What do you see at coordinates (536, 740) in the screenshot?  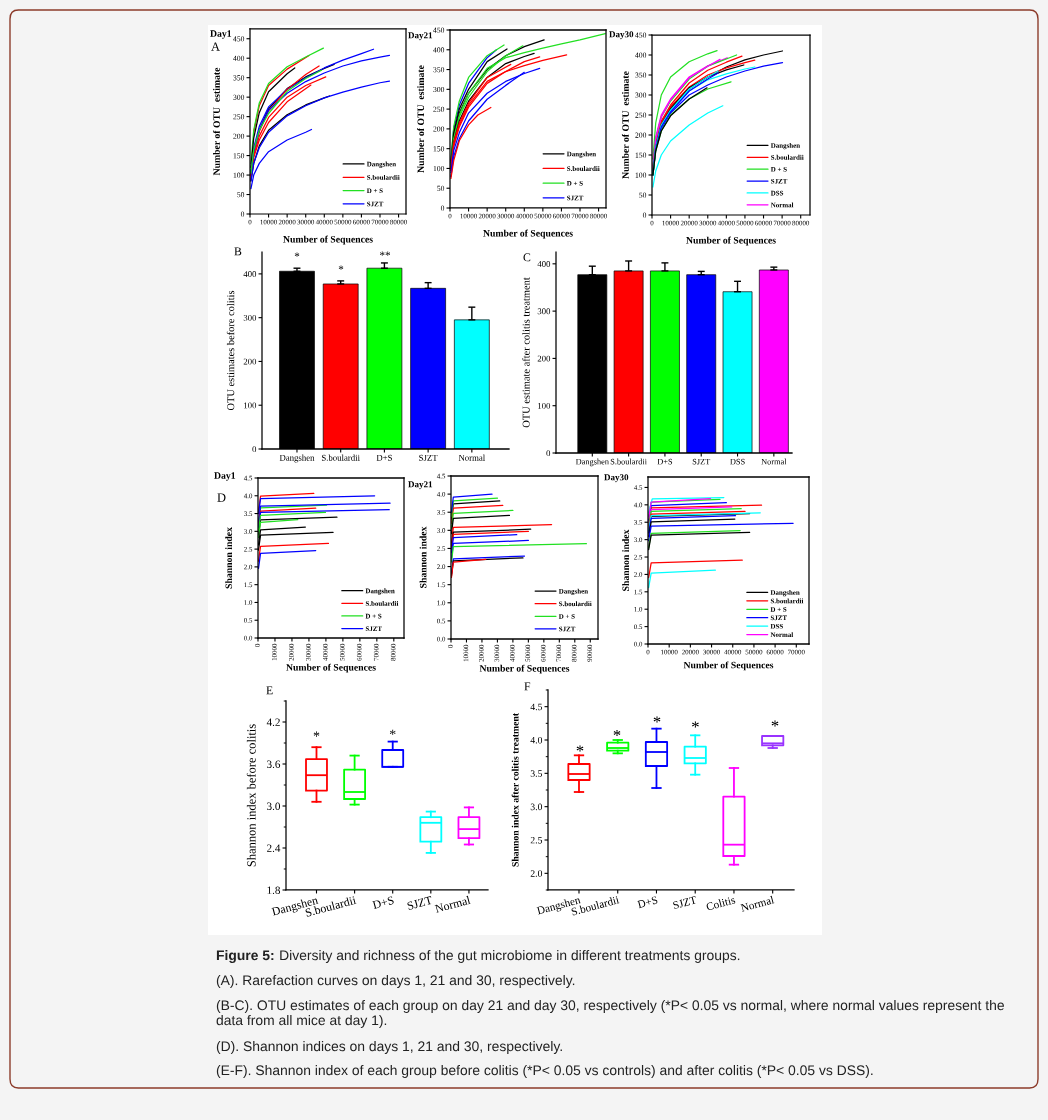 I see `y-tick-label: 4.0` at bounding box center [536, 740].